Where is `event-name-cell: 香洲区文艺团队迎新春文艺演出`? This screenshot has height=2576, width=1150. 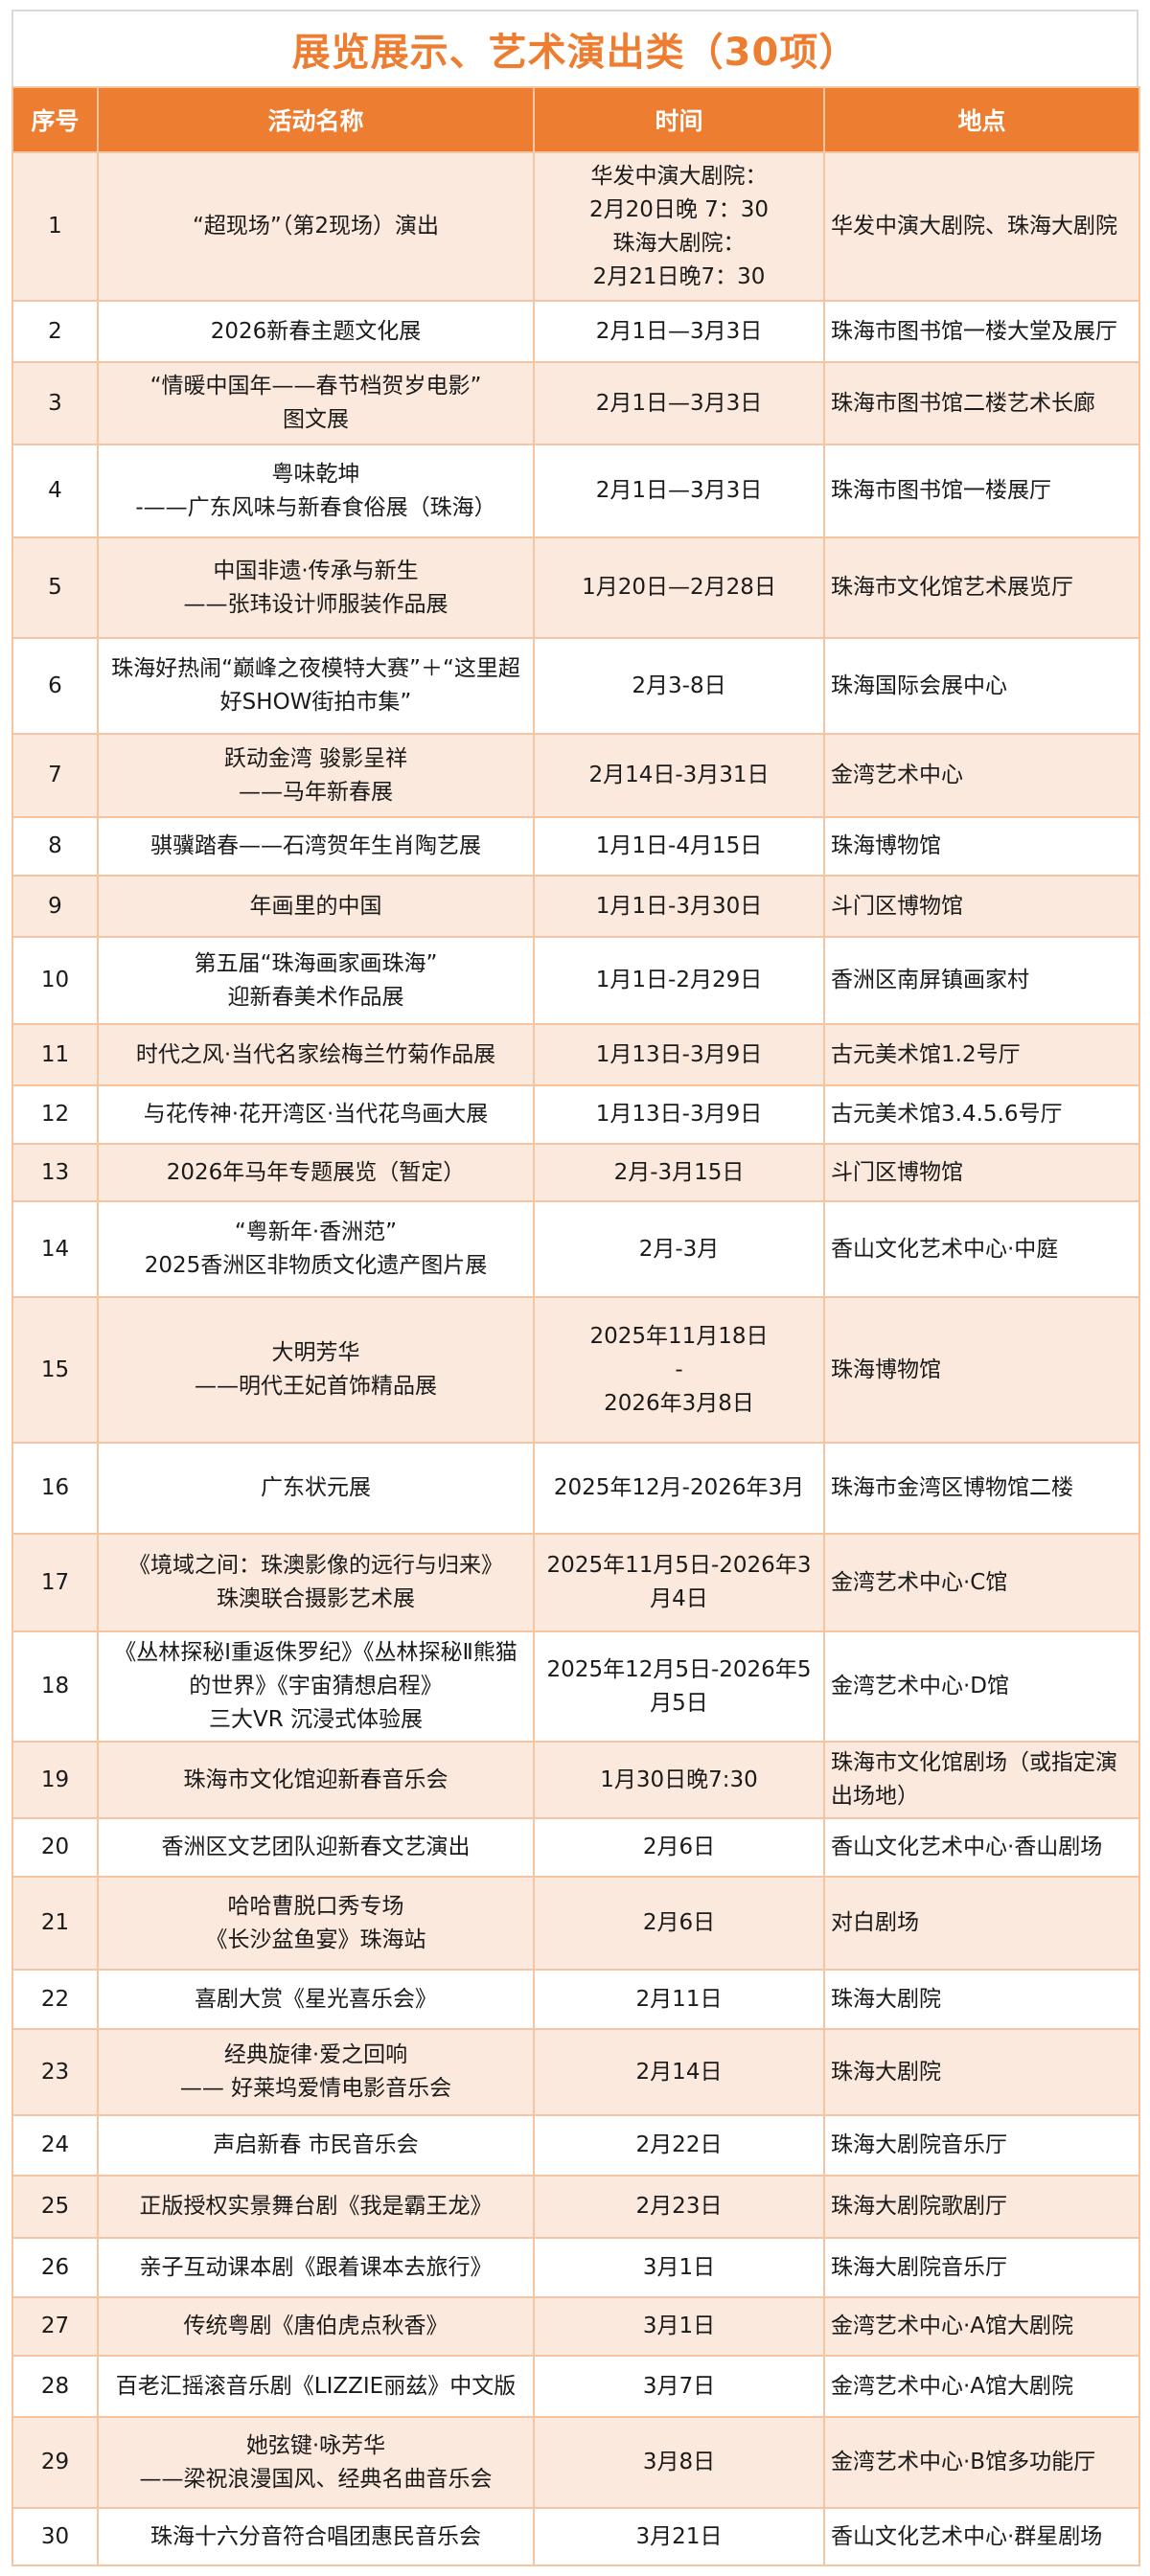 event-name-cell: 香洲区文艺团队迎新春文艺演出 is located at coordinates (316, 1848).